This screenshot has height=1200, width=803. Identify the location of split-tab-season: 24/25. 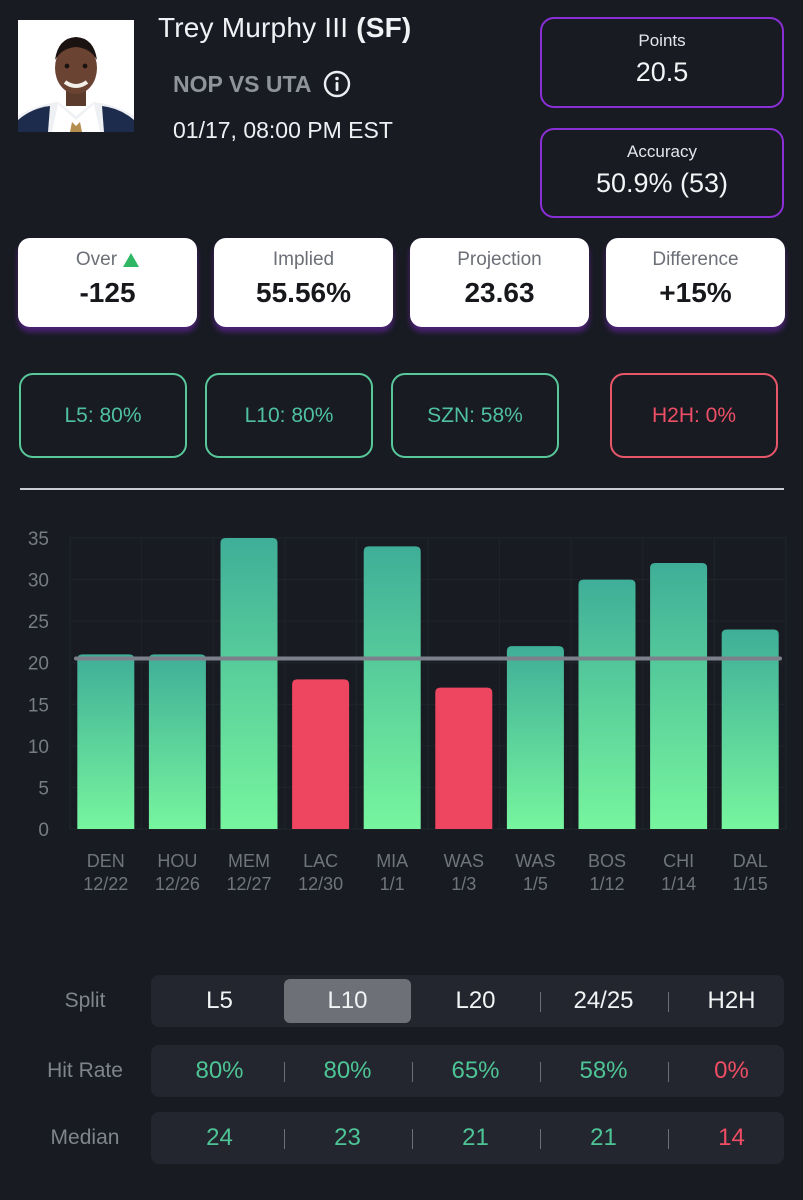
(603, 1000).